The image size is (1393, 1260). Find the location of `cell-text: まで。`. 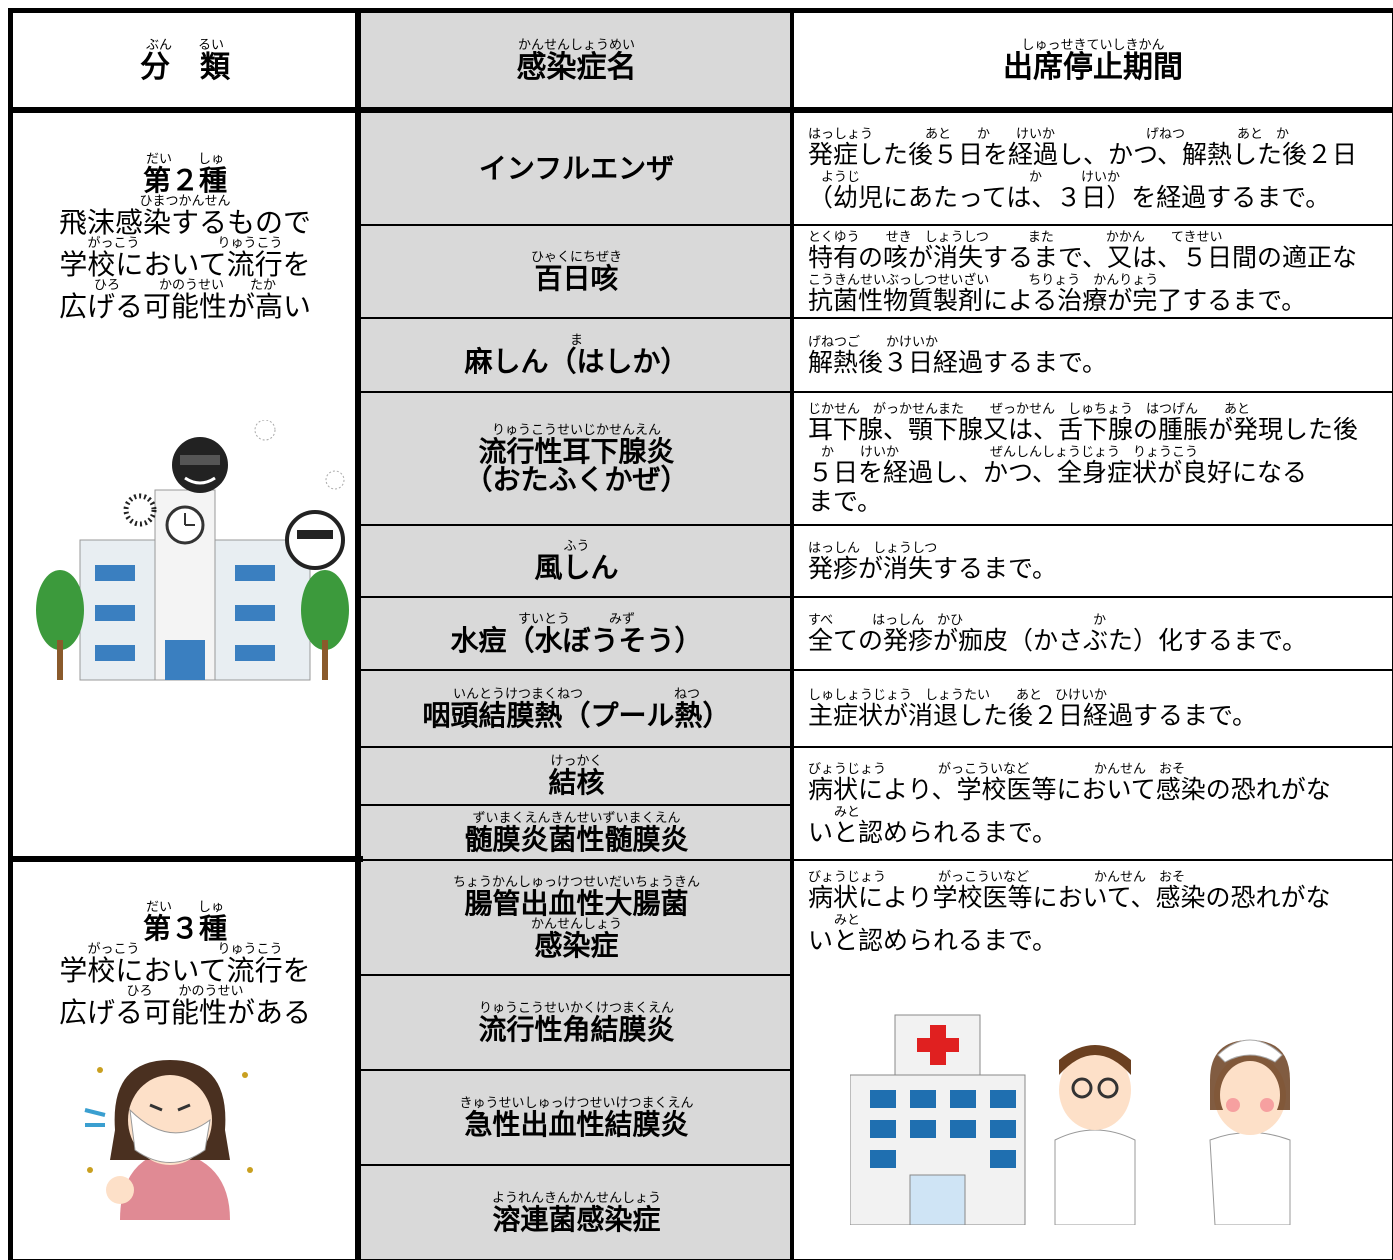

cell-text: まで。 is located at coordinates (845, 501).